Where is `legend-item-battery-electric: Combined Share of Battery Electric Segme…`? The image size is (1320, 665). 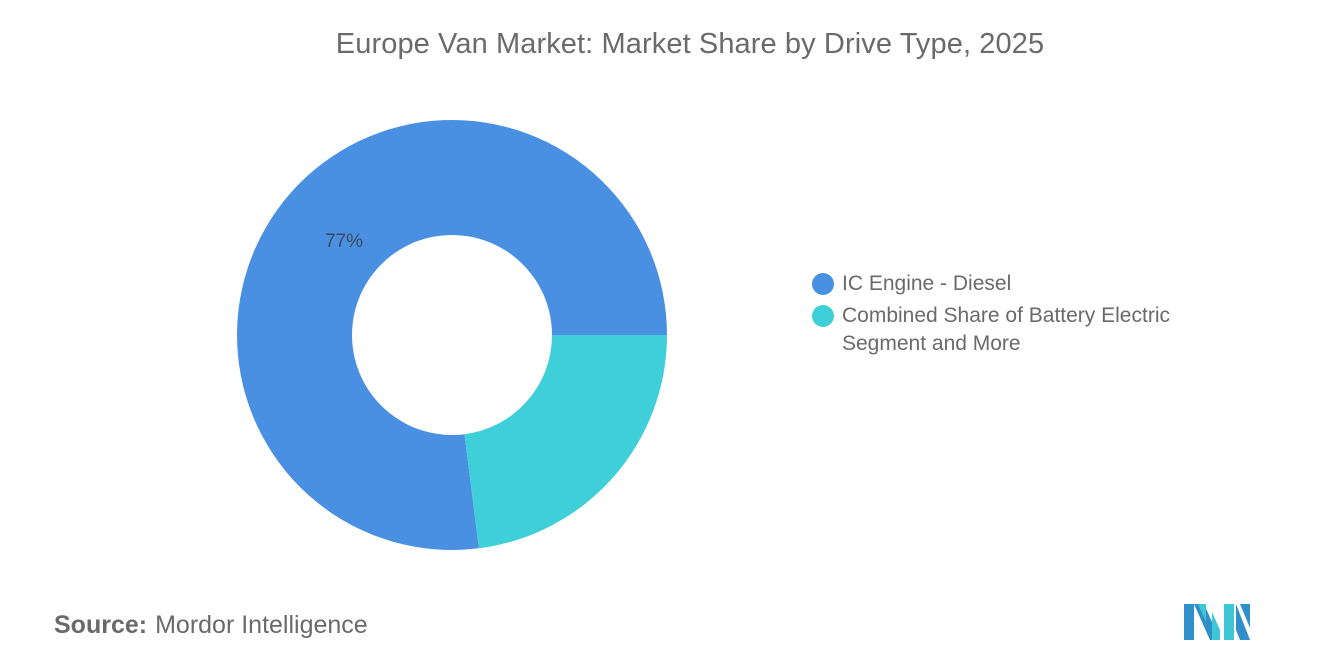
legend-item-battery-electric: Combined Share of Battery Electric Segme… is located at coordinates (1022, 330).